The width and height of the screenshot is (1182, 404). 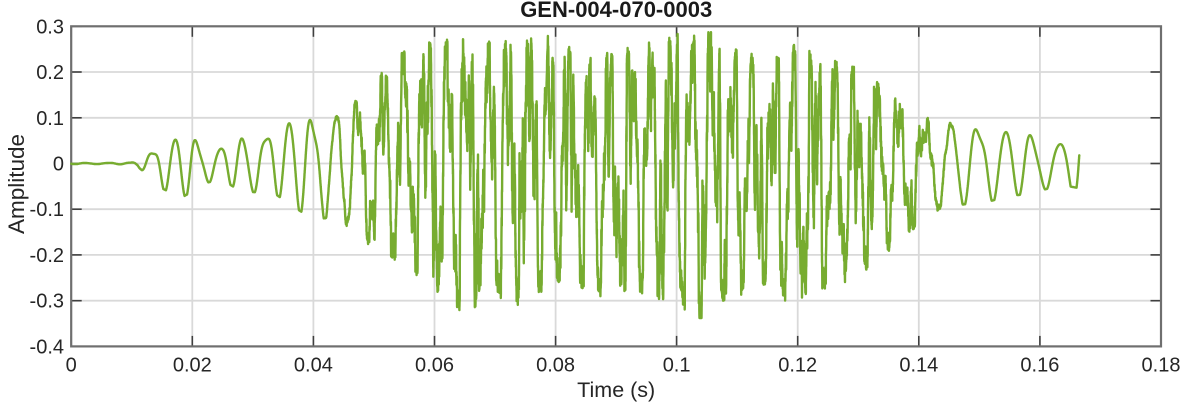 I want to click on svg-text: 0.3, so click(x=50, y=27).